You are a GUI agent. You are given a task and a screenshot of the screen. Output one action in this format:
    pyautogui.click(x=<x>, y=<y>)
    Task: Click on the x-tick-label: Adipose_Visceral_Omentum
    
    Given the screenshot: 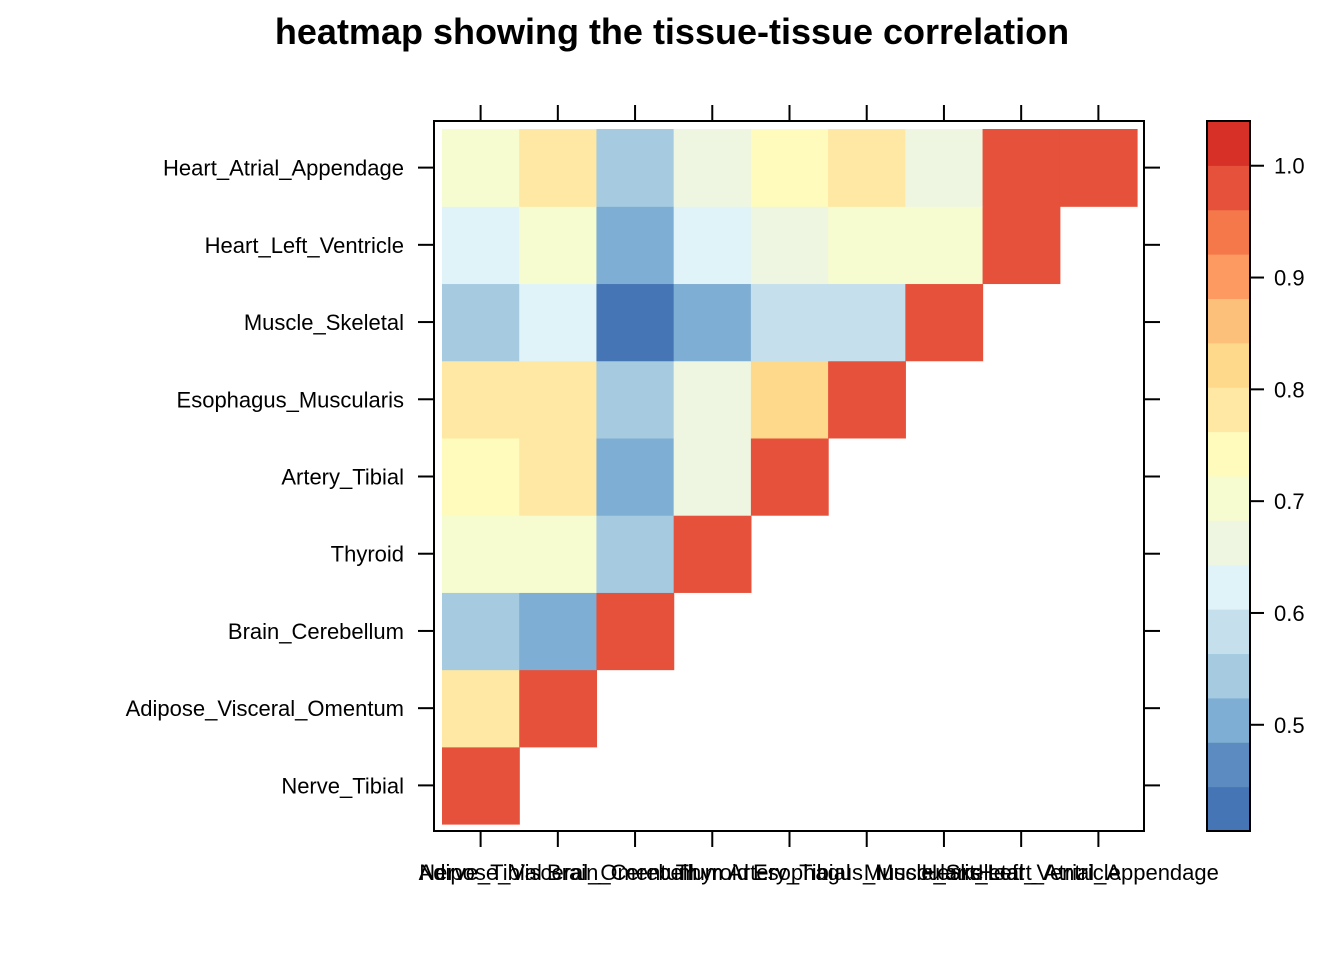 What is the action you would take?
    pyautogui.click(x=558, y=872)
    